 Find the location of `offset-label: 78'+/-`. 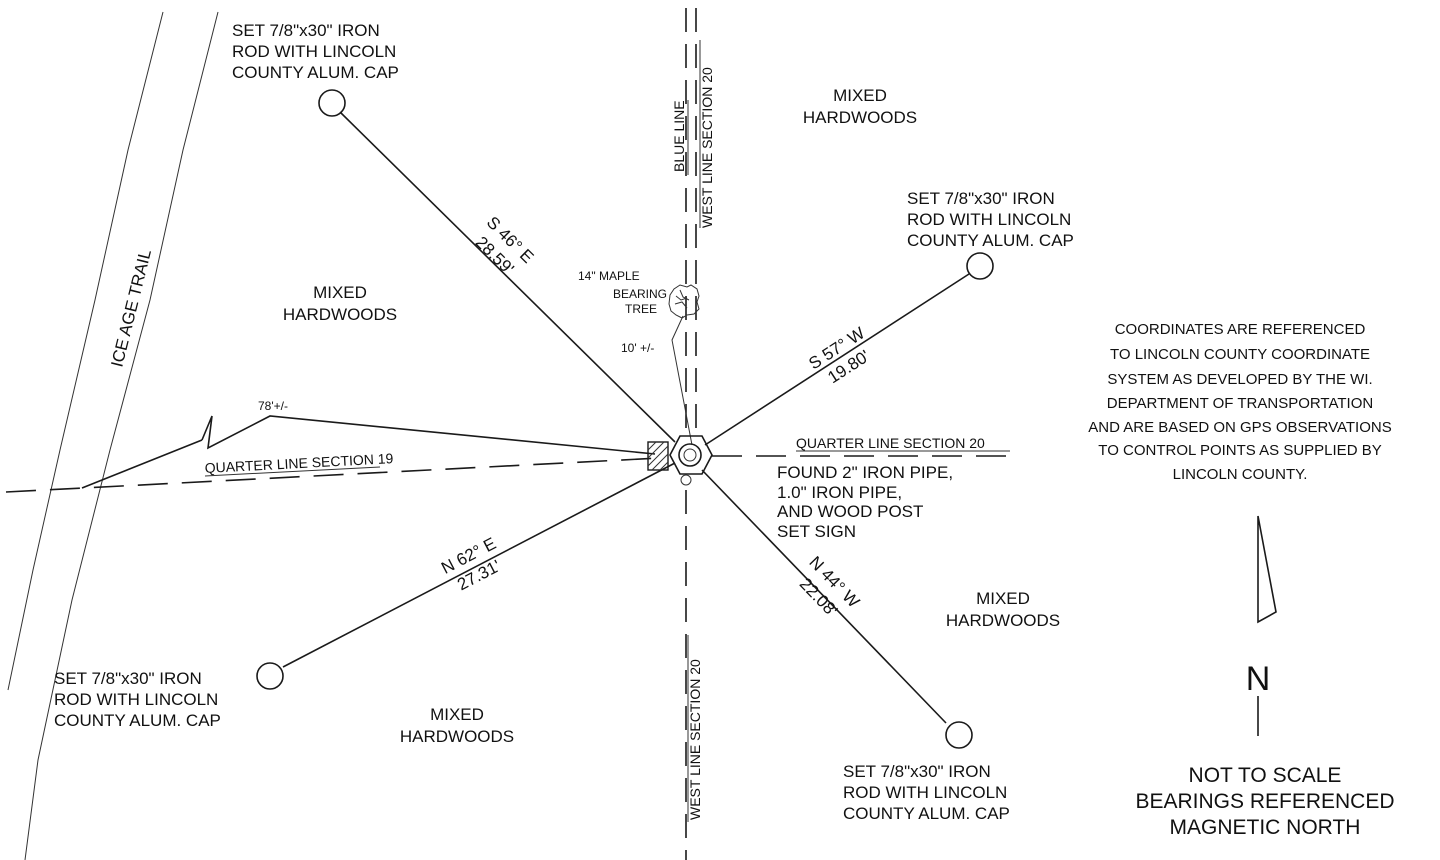

offset-label: 78'+/- is located at coordinates (273, 406).